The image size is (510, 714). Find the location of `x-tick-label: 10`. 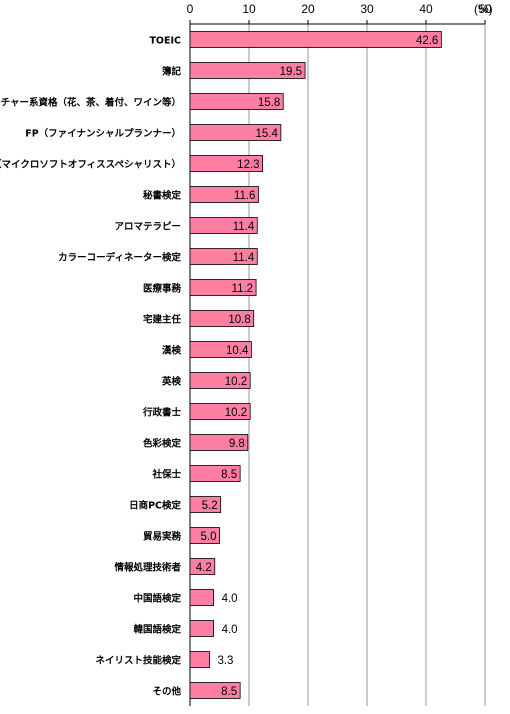

x-tick-label: 10 is located at coordinates (249, 9).